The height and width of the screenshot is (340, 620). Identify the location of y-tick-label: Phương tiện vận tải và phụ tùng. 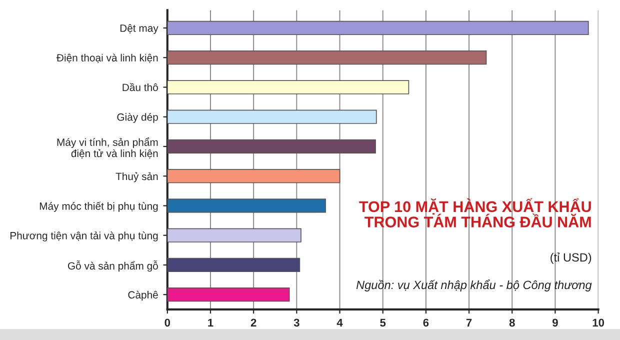
(84, 236).